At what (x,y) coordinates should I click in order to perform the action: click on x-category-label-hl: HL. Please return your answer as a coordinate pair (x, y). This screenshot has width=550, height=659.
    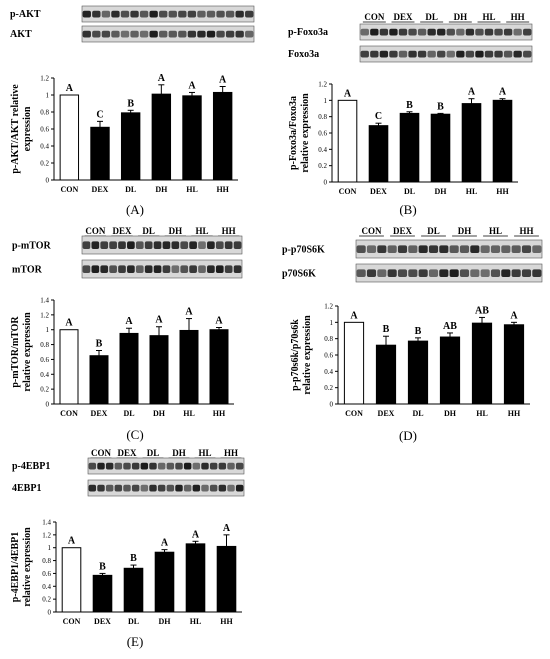
    Looking at the image, I should click on (192, 189).